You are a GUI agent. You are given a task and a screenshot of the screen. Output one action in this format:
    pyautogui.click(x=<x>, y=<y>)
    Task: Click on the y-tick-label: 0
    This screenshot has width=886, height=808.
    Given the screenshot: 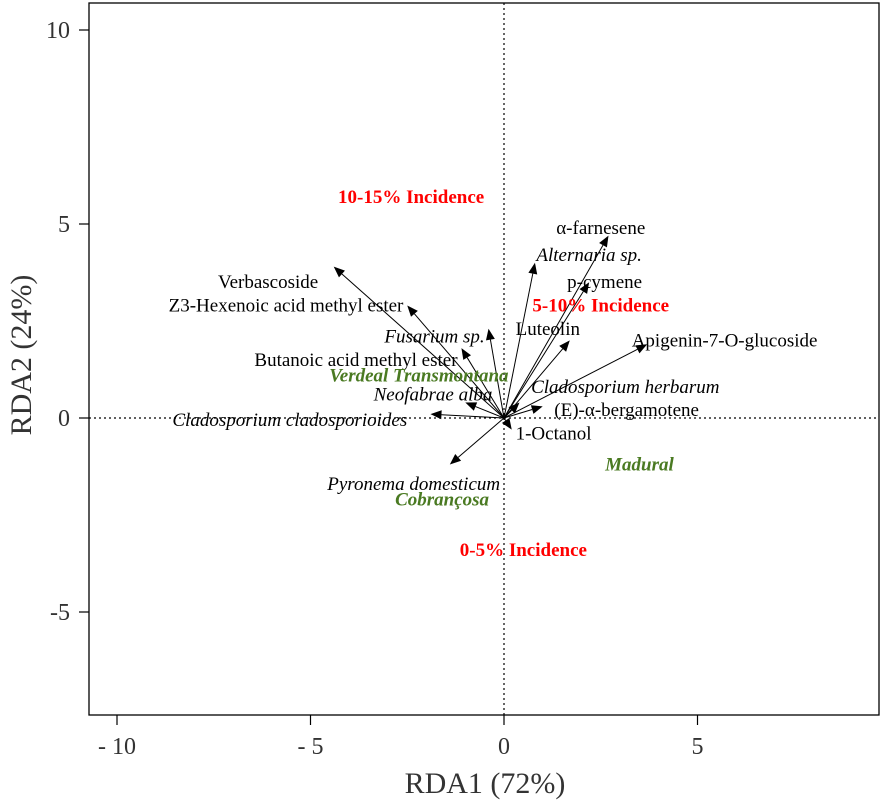 What is the action you would take?
    pyautogui.click(x=64, y=419)
    